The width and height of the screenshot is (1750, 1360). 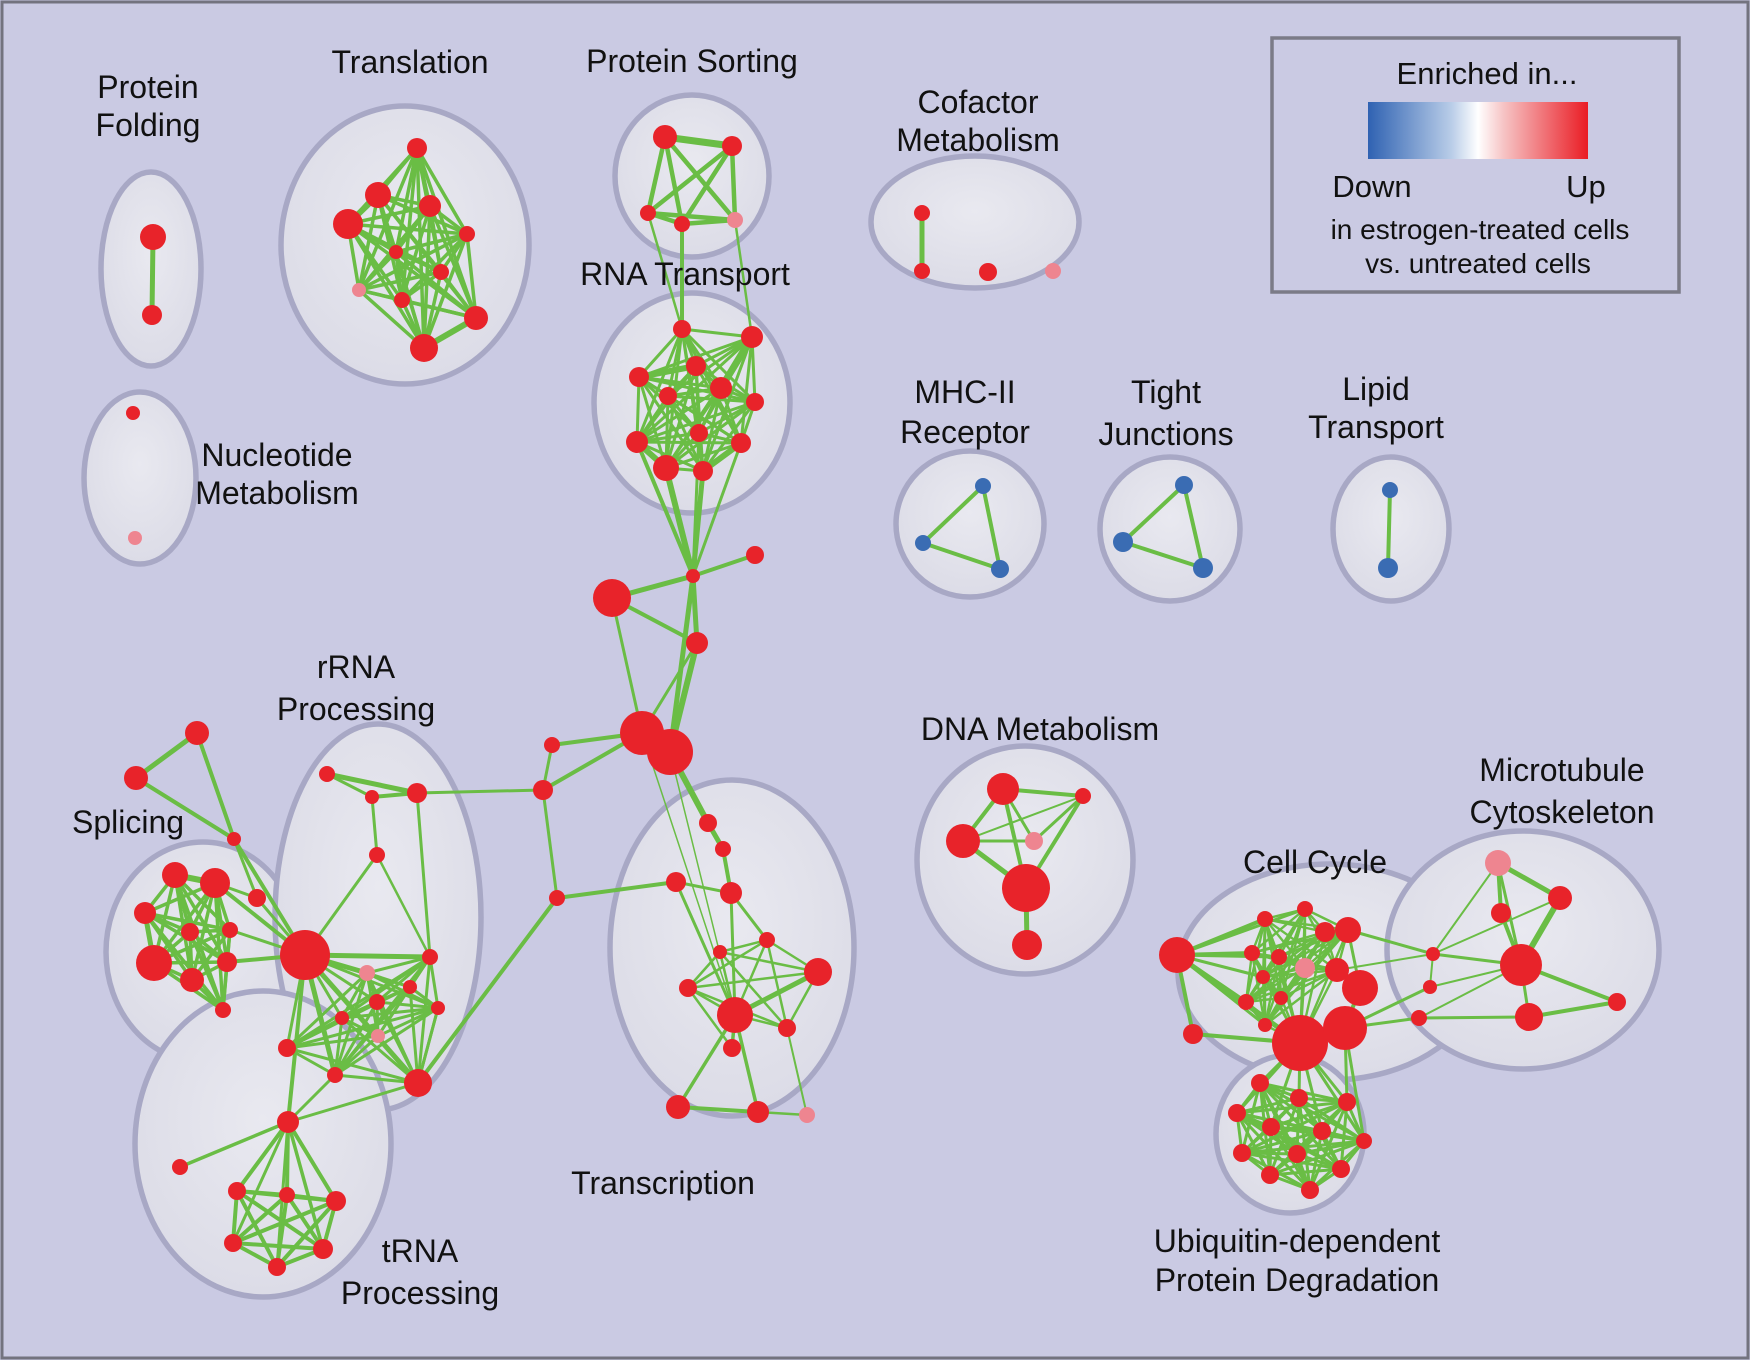 I want to click on cluster-ellipse-tight-junctions, so click(x=1170, y=529).